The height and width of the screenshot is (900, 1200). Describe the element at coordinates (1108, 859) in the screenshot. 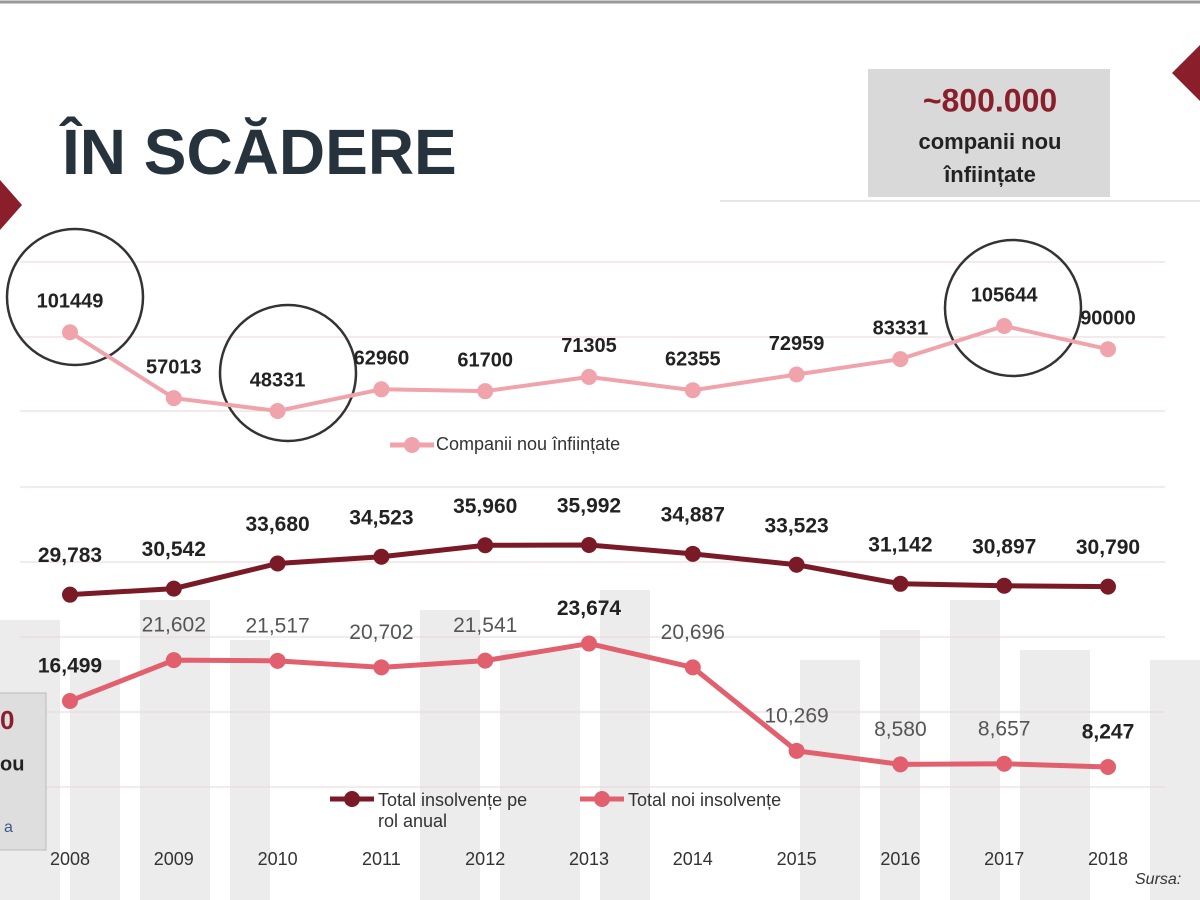

I see `x-tick-label: 2018` at that location.